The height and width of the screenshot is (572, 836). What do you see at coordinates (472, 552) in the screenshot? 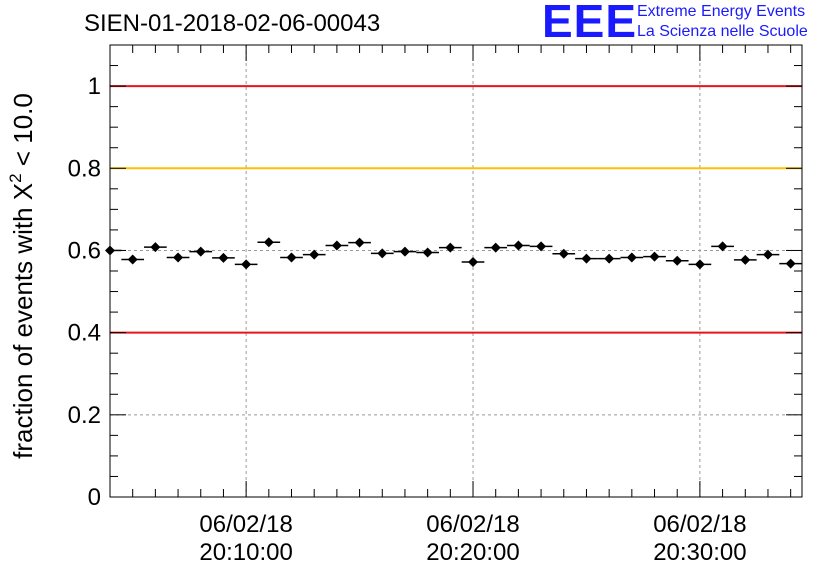
I see `x-tick-label-time: 20:20:00` at bounding box center [472, 552].